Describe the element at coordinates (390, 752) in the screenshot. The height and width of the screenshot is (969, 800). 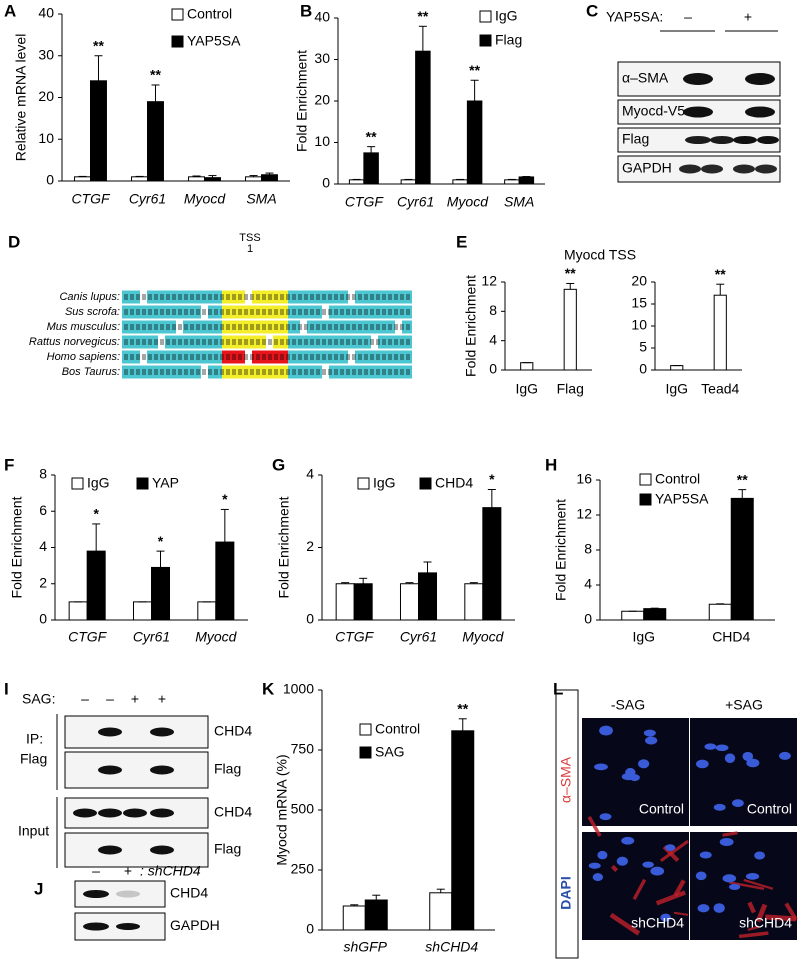
I see `legend-label: SAG` at that location.